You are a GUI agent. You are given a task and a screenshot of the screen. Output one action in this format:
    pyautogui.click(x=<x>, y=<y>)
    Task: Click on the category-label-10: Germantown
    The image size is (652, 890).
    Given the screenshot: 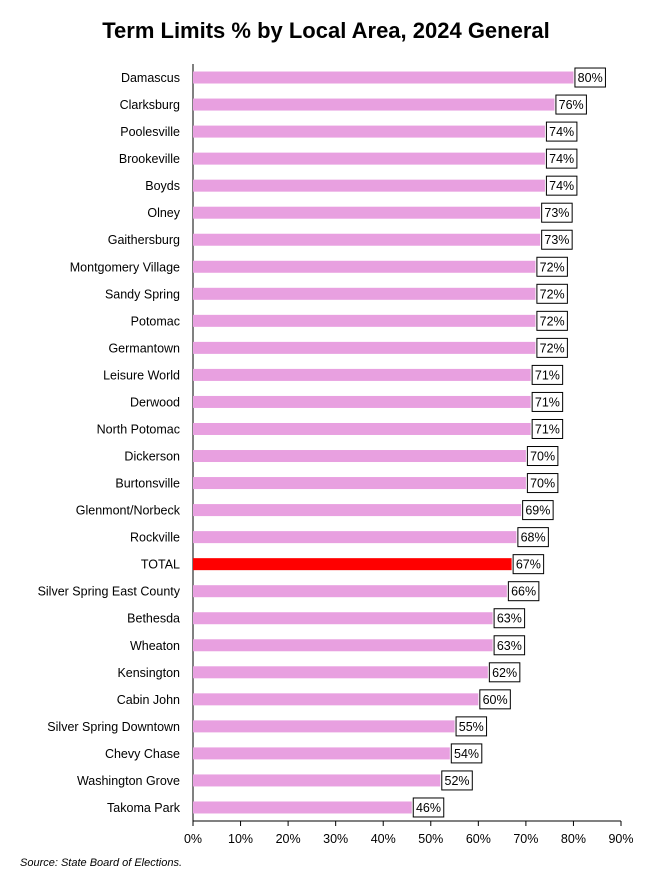 What is the action you would take?
    pyautogui.click(x=144, y=348)
    